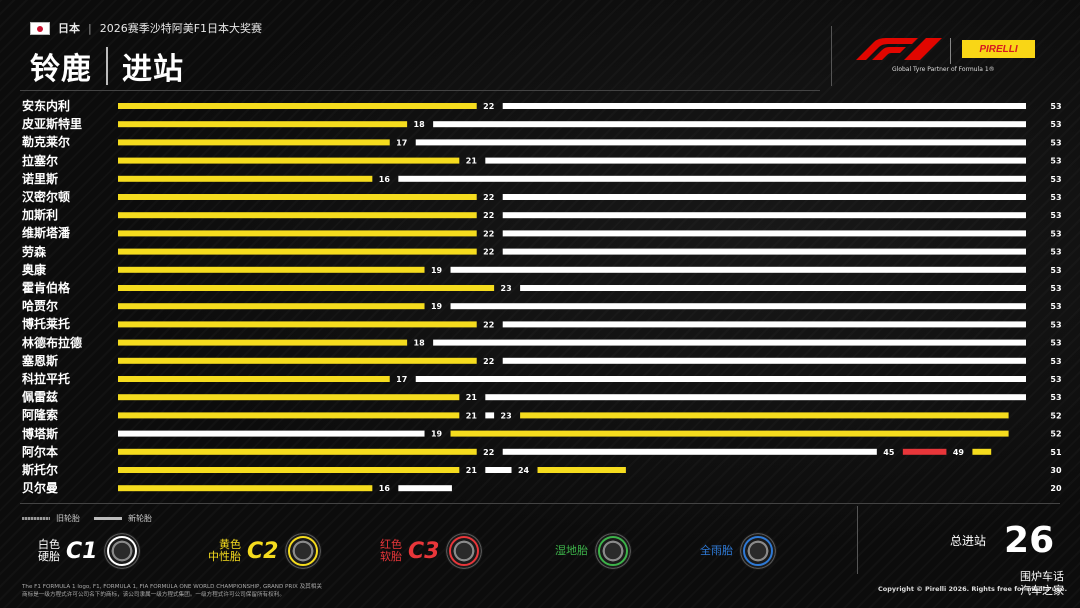 This screenshot has height=608, width=1080. I want to click on pirelli-logo: PIRELLI, so click(998, 49).